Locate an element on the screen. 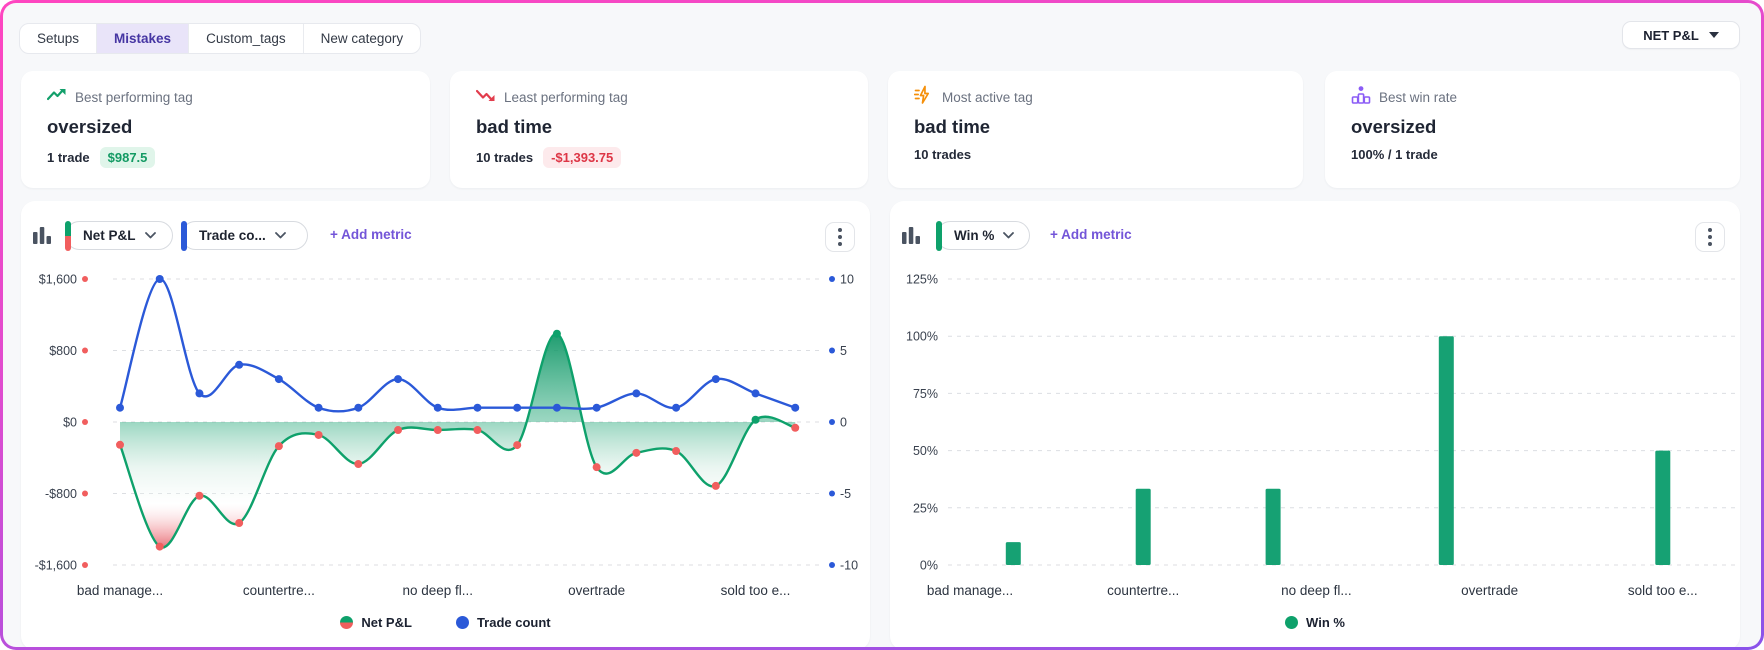  svg-text: -5 is located at coordinates (845, 494).